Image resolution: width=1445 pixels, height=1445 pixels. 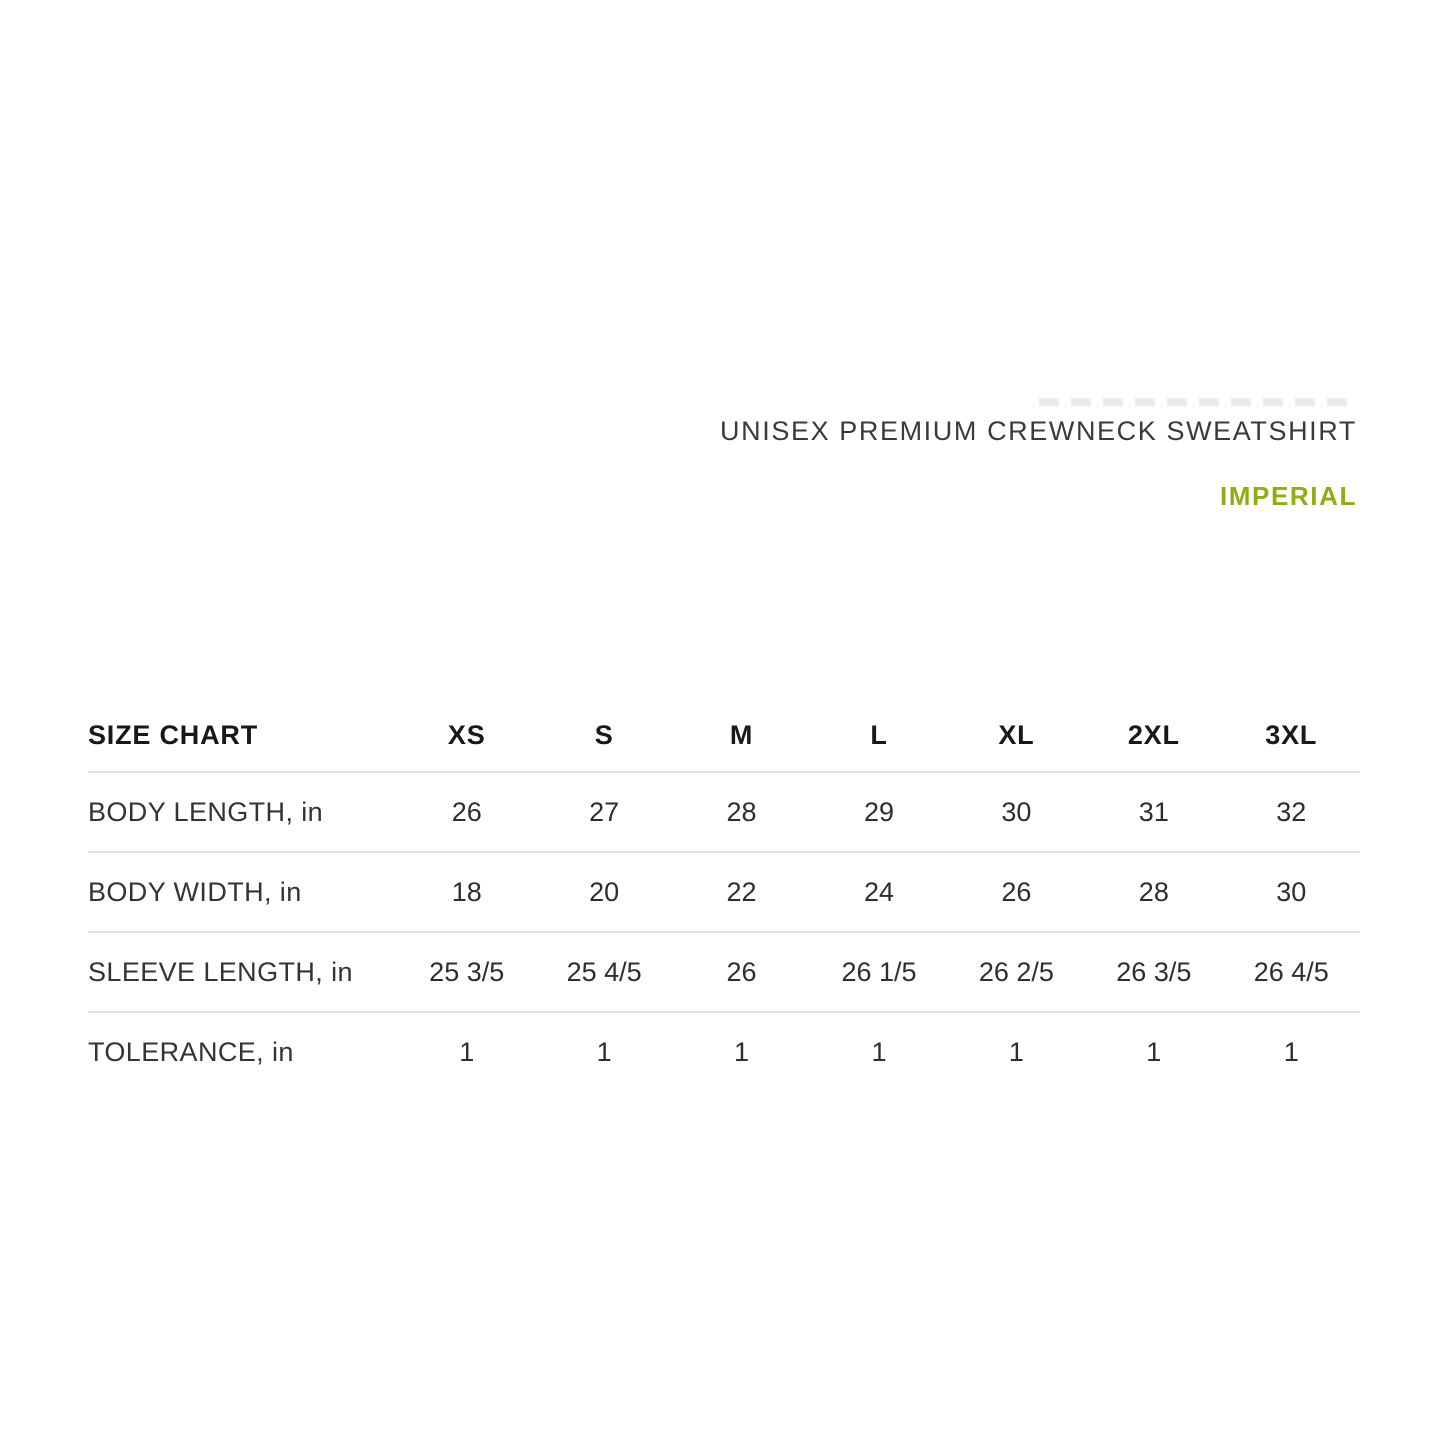 What do you see at coordinates (879, 736) in the screenshot?
I see `column-header-l: L` at bounding box center [879, 736].